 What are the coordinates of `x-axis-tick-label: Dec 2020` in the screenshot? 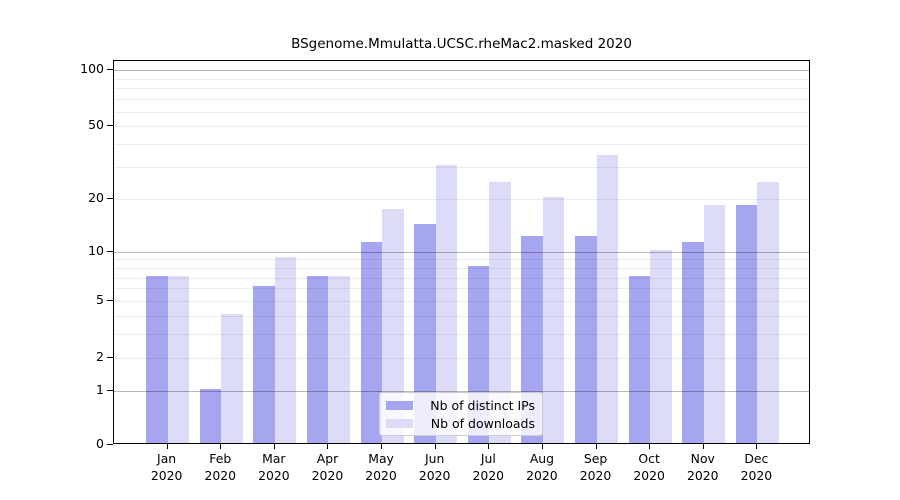 It's located at (756, 467).